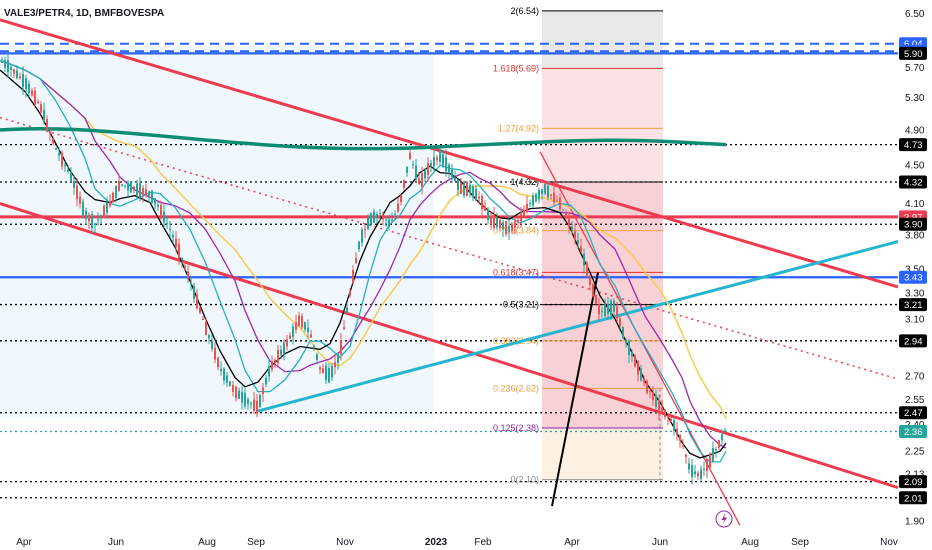 This screenshot has width=932, height=550. Describe the element at coordinates (516, 231) in the screenshot. I see `fib-label: 0.786(3.84)` at that location.